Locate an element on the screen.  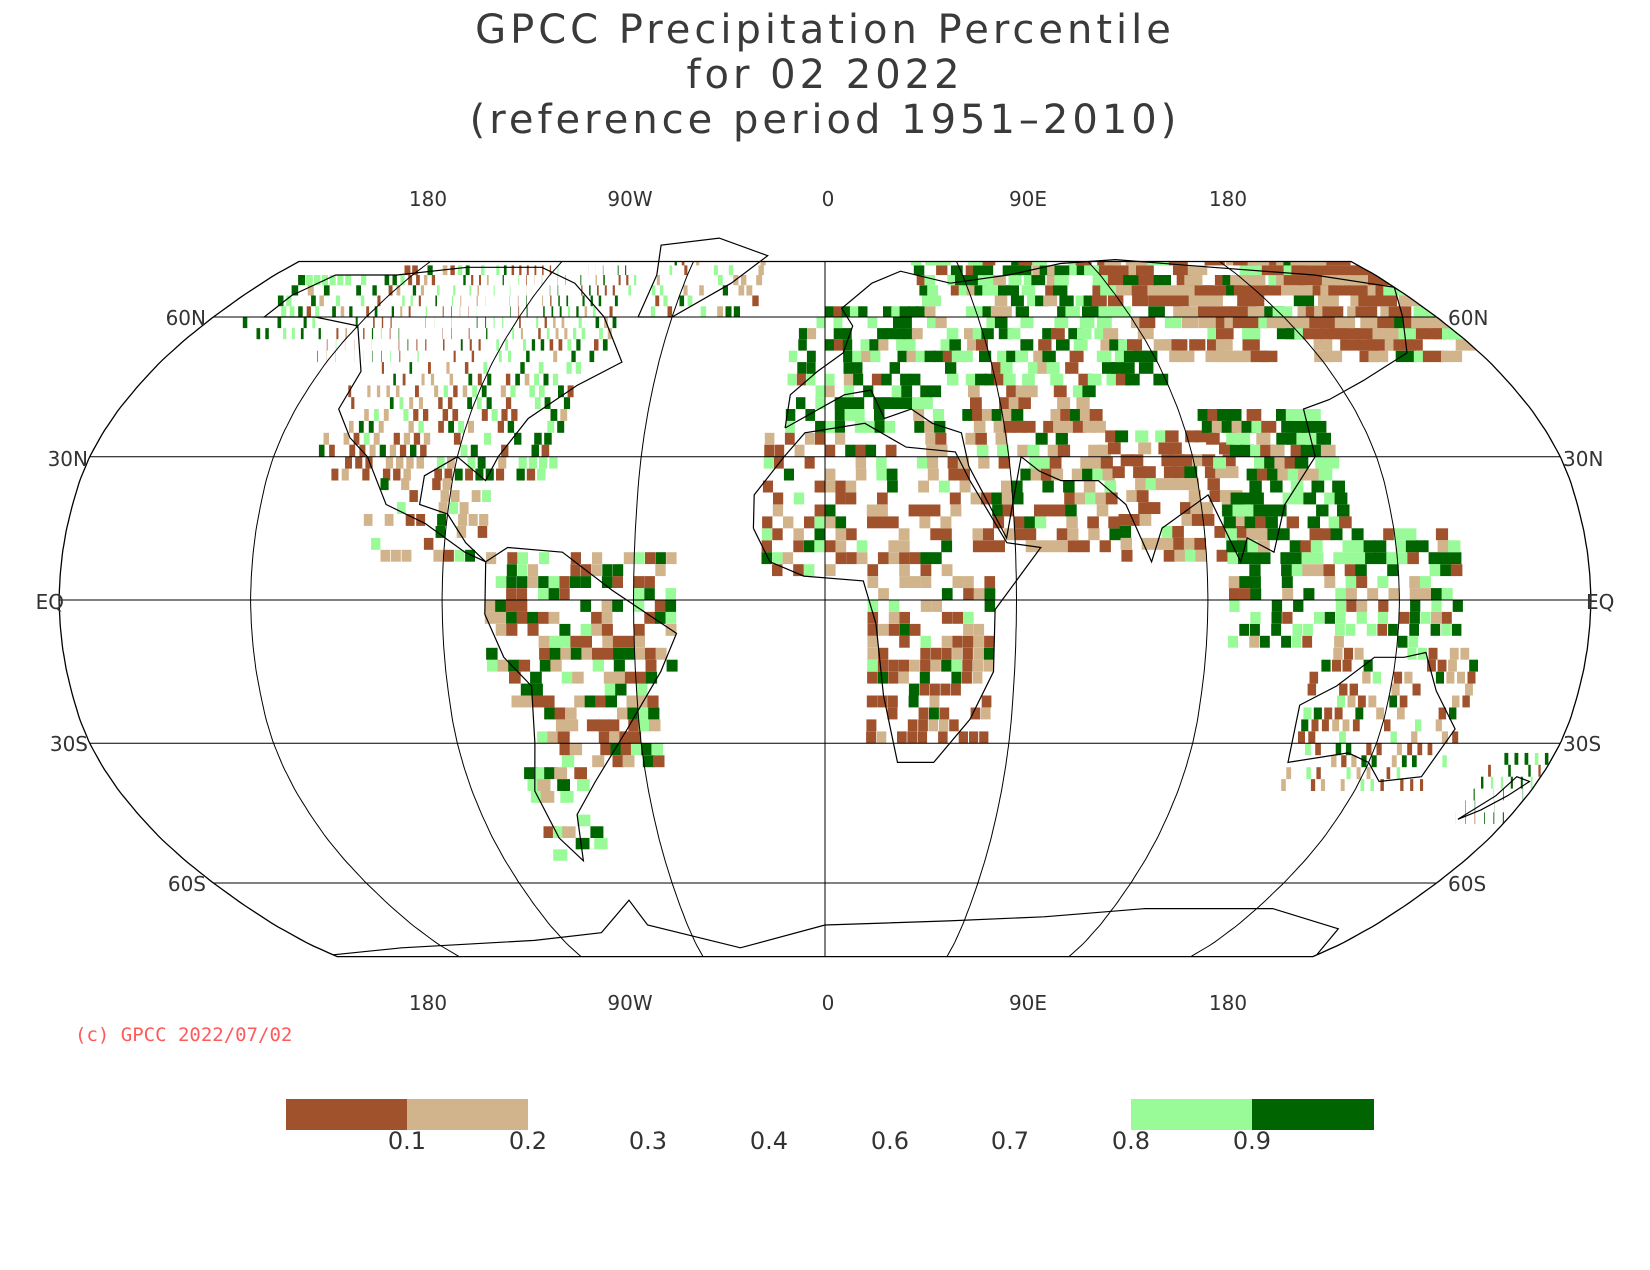
coastline is located at coordinates (703, 277).